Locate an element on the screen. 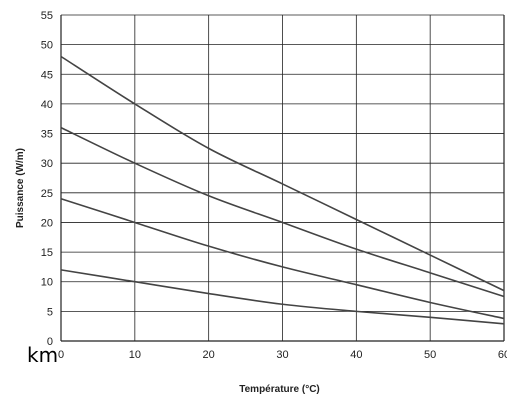  x-tick-label: 0 is located at coordinates (61, 355).